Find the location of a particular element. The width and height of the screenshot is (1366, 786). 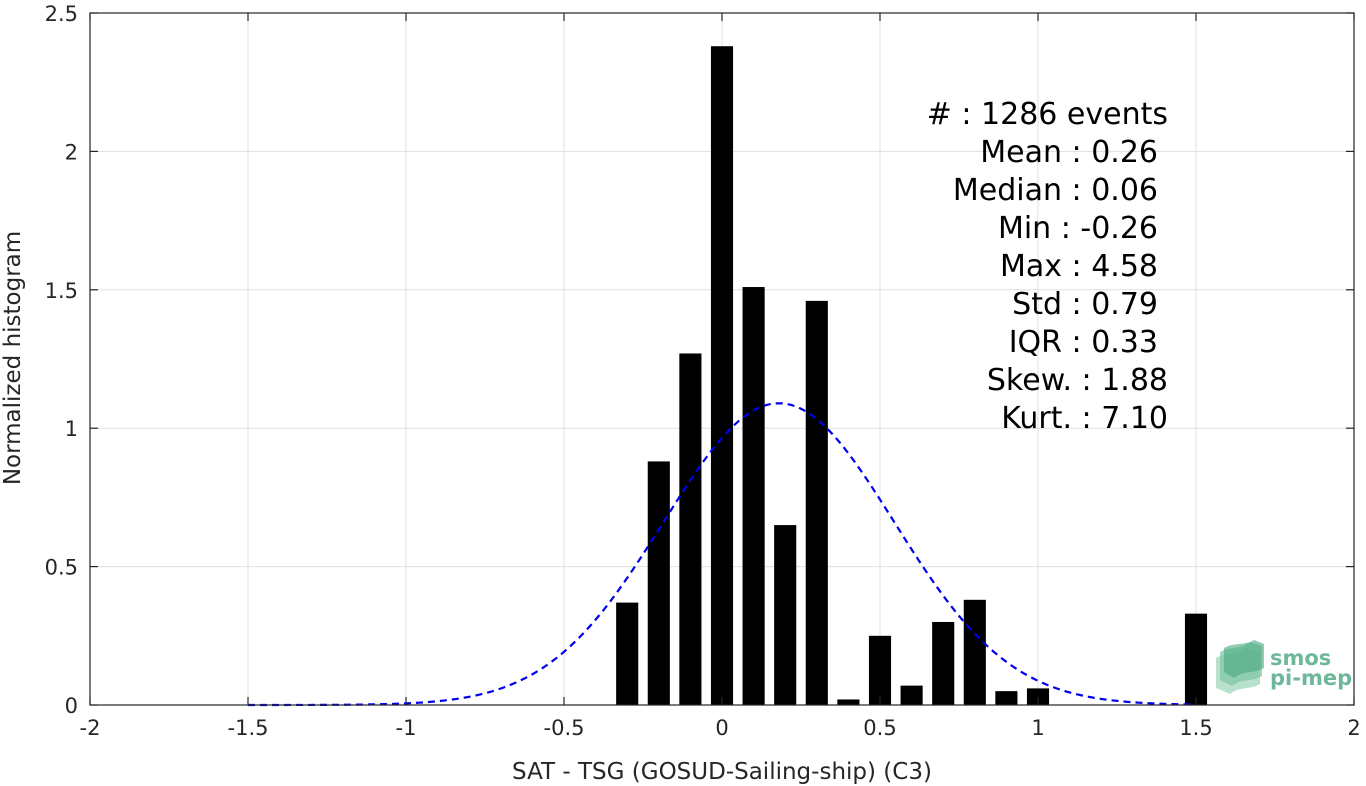

y-tick-label: 2 is located at coordinates (71, 152).